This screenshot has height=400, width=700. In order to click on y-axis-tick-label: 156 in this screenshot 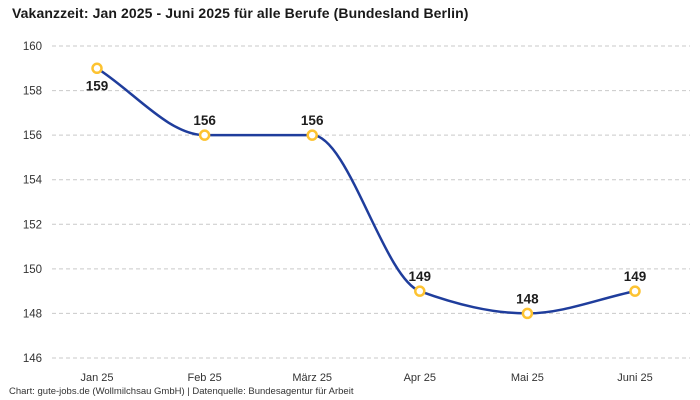, I will do `click(32, 136)`.